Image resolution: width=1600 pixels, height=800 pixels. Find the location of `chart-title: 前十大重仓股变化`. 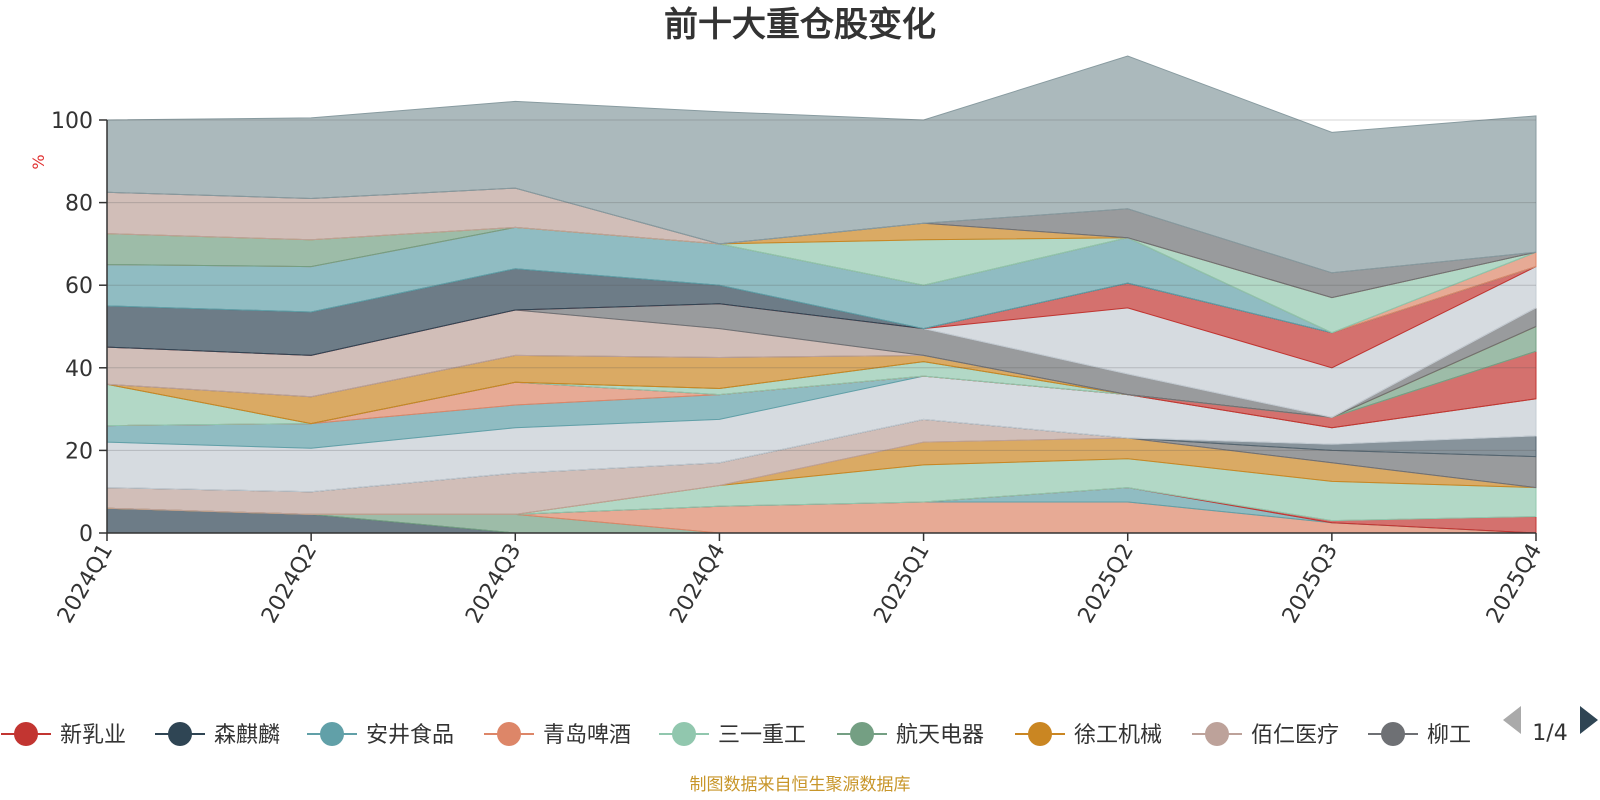

chart-title: 前十大重仓股变化 is located at coordinates (800, 25).